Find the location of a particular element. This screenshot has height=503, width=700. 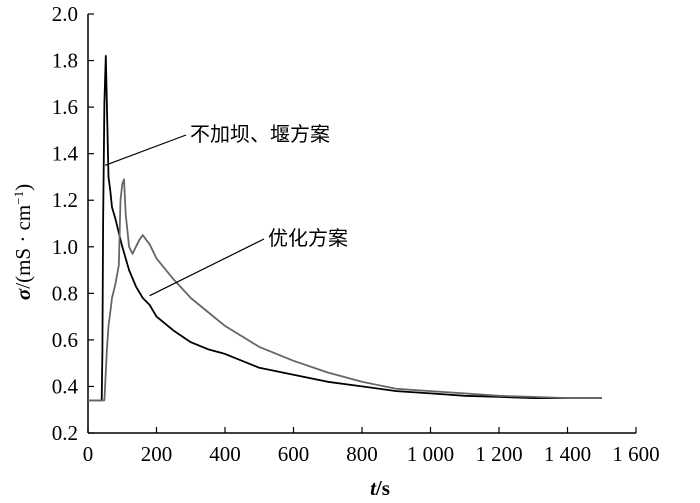

x-tick-label: 600 is located at coordinates (294, 454).